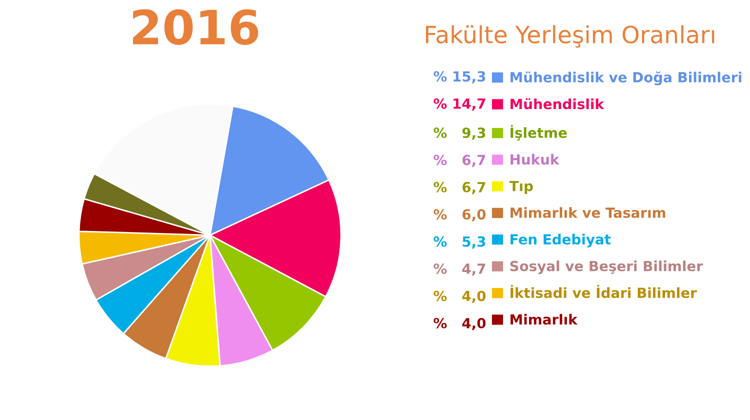 The height and width of the screenshot is (420, 750). Describe the element at coordinates (460, 77) in the screenshot. I see `data-label: % 15,3` at that location.